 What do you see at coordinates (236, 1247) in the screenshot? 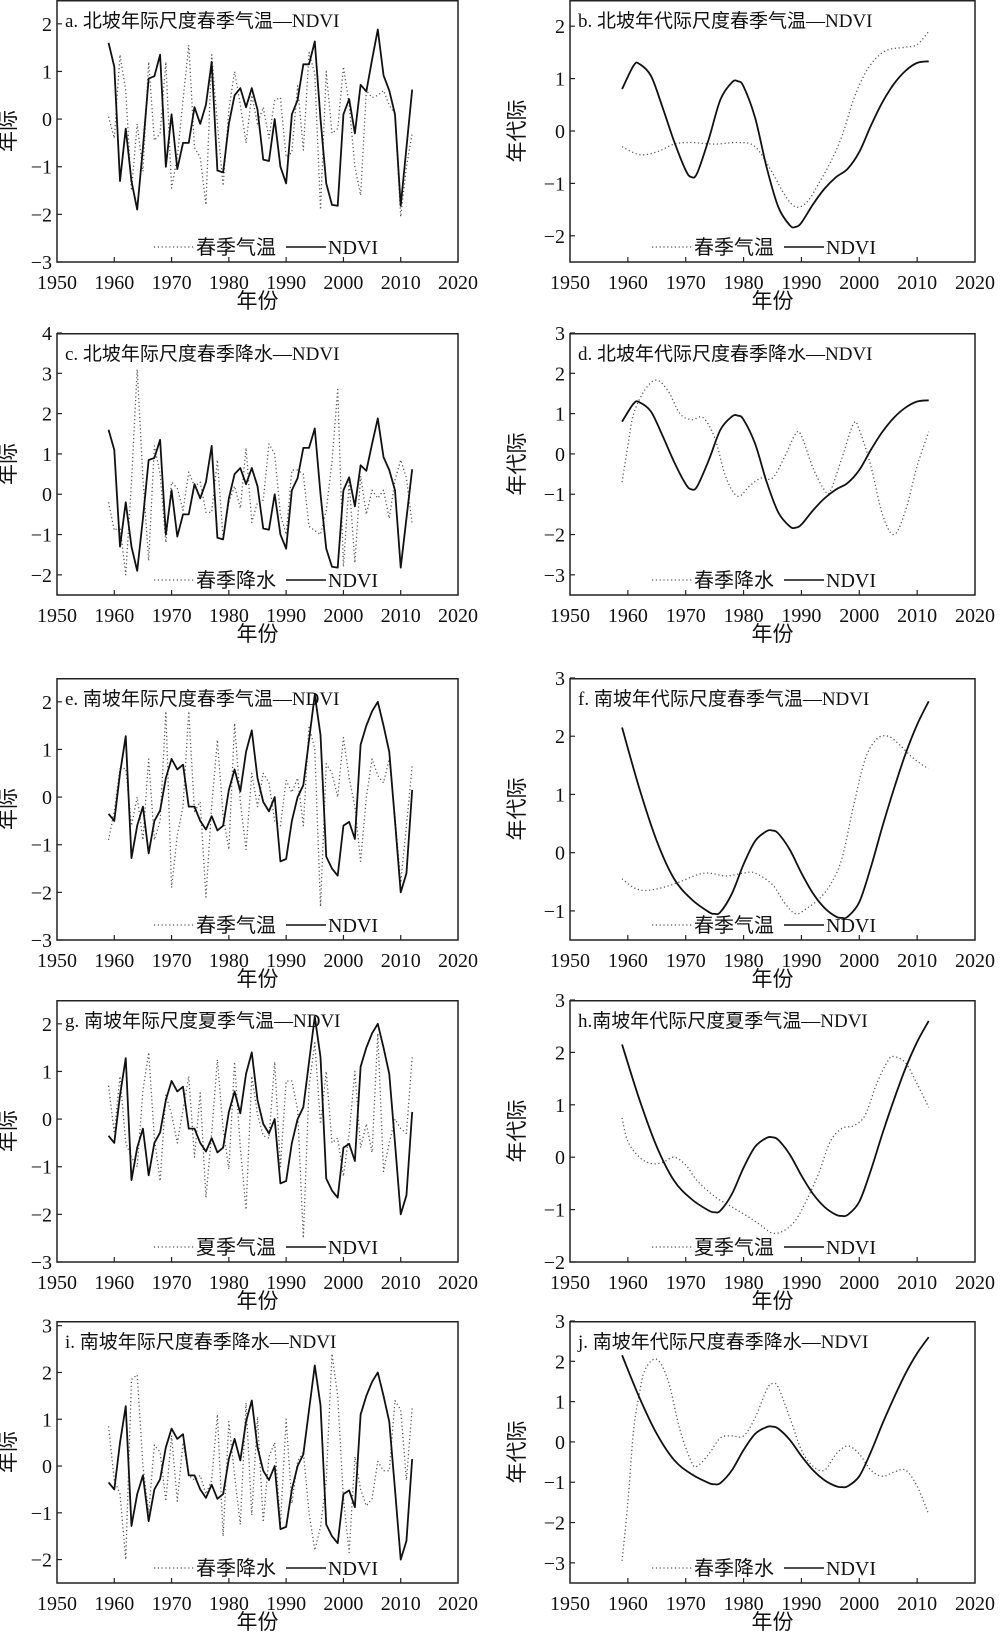
I see `legend-label: 夏季气温` at bounding box center [236, 1247].